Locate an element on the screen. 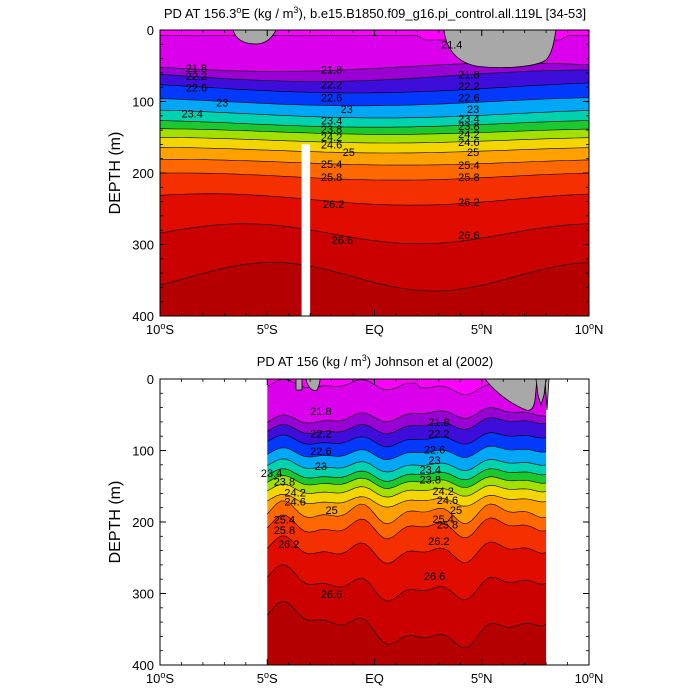 This screenshot has width=700, height=700. top-land-left is located at coordinates (254, 37).